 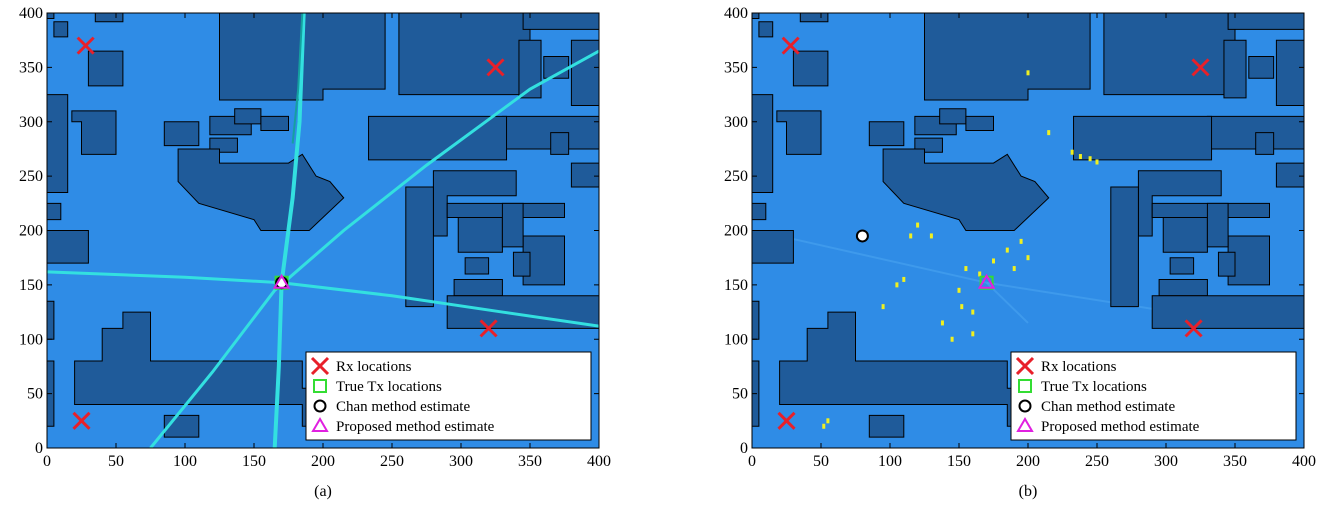 What do you see at coordinates (1025, 406) in the screenshot?
I see `legend-marker-circle` at bounding box center [1025, 406].